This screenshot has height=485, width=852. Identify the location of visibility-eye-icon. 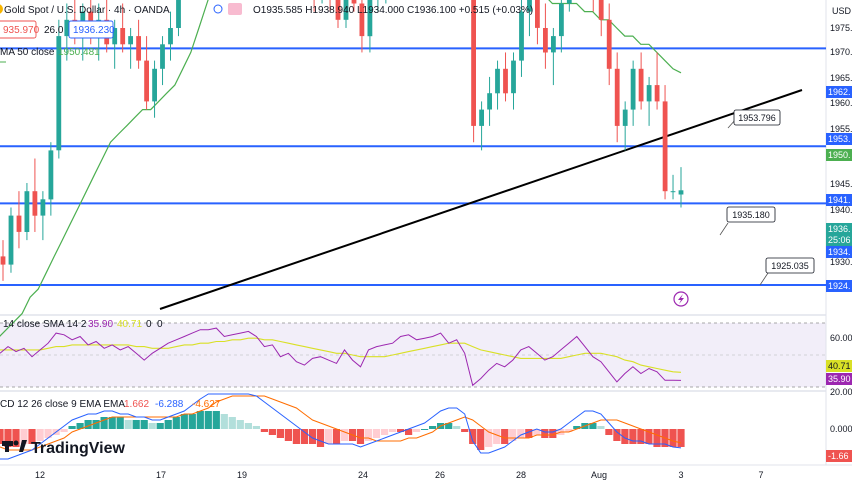
(218, 9).